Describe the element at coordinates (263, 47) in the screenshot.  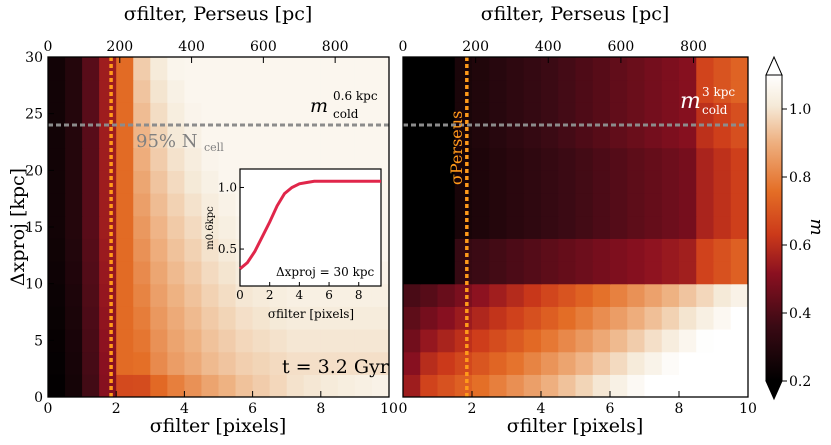
I see `top-tick-label: 600` at that location.